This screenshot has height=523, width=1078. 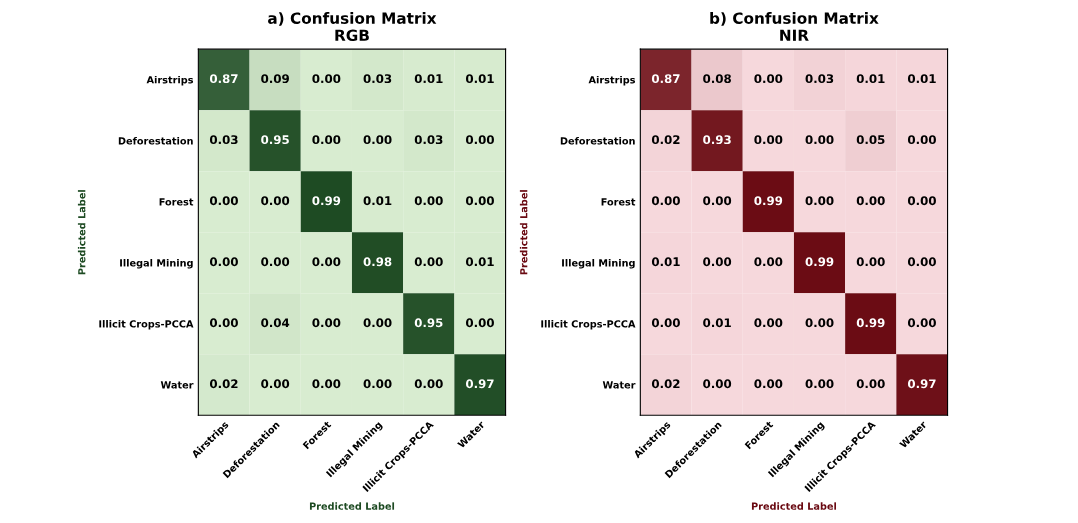 I want to click on chart-title: a) Confusion Matrix RGB, so click(x=352, y=27).